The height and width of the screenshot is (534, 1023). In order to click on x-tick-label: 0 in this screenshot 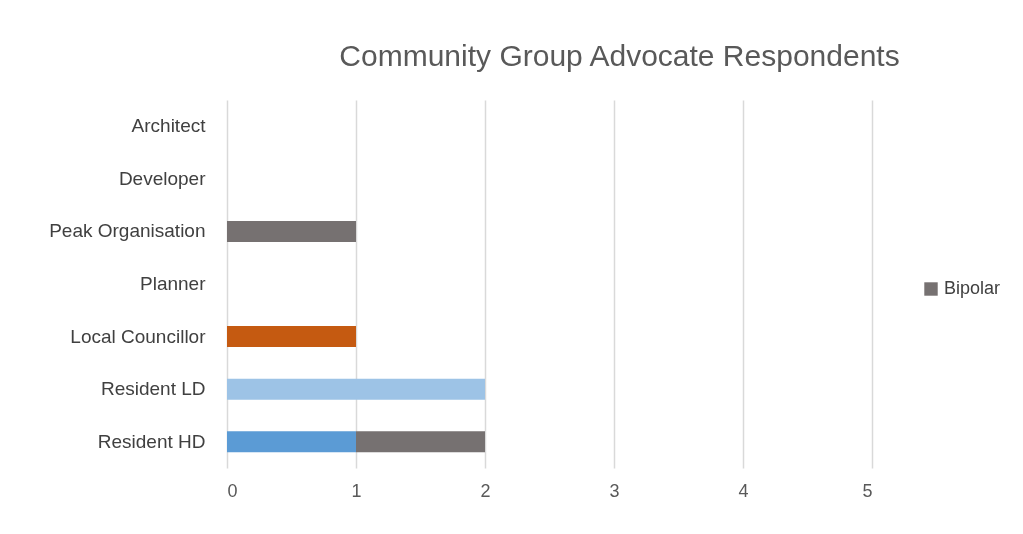, I will do `click(232, 490)`.